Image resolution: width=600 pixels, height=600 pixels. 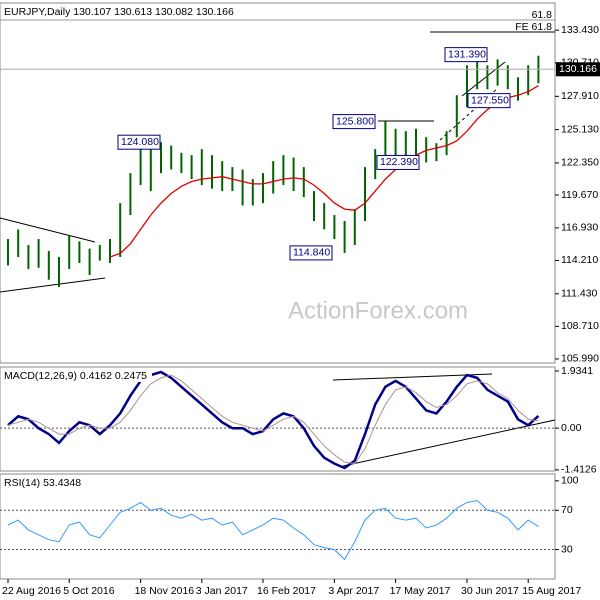 I want to click on y-tick-label: 114.210, so click(x=579, y=260).